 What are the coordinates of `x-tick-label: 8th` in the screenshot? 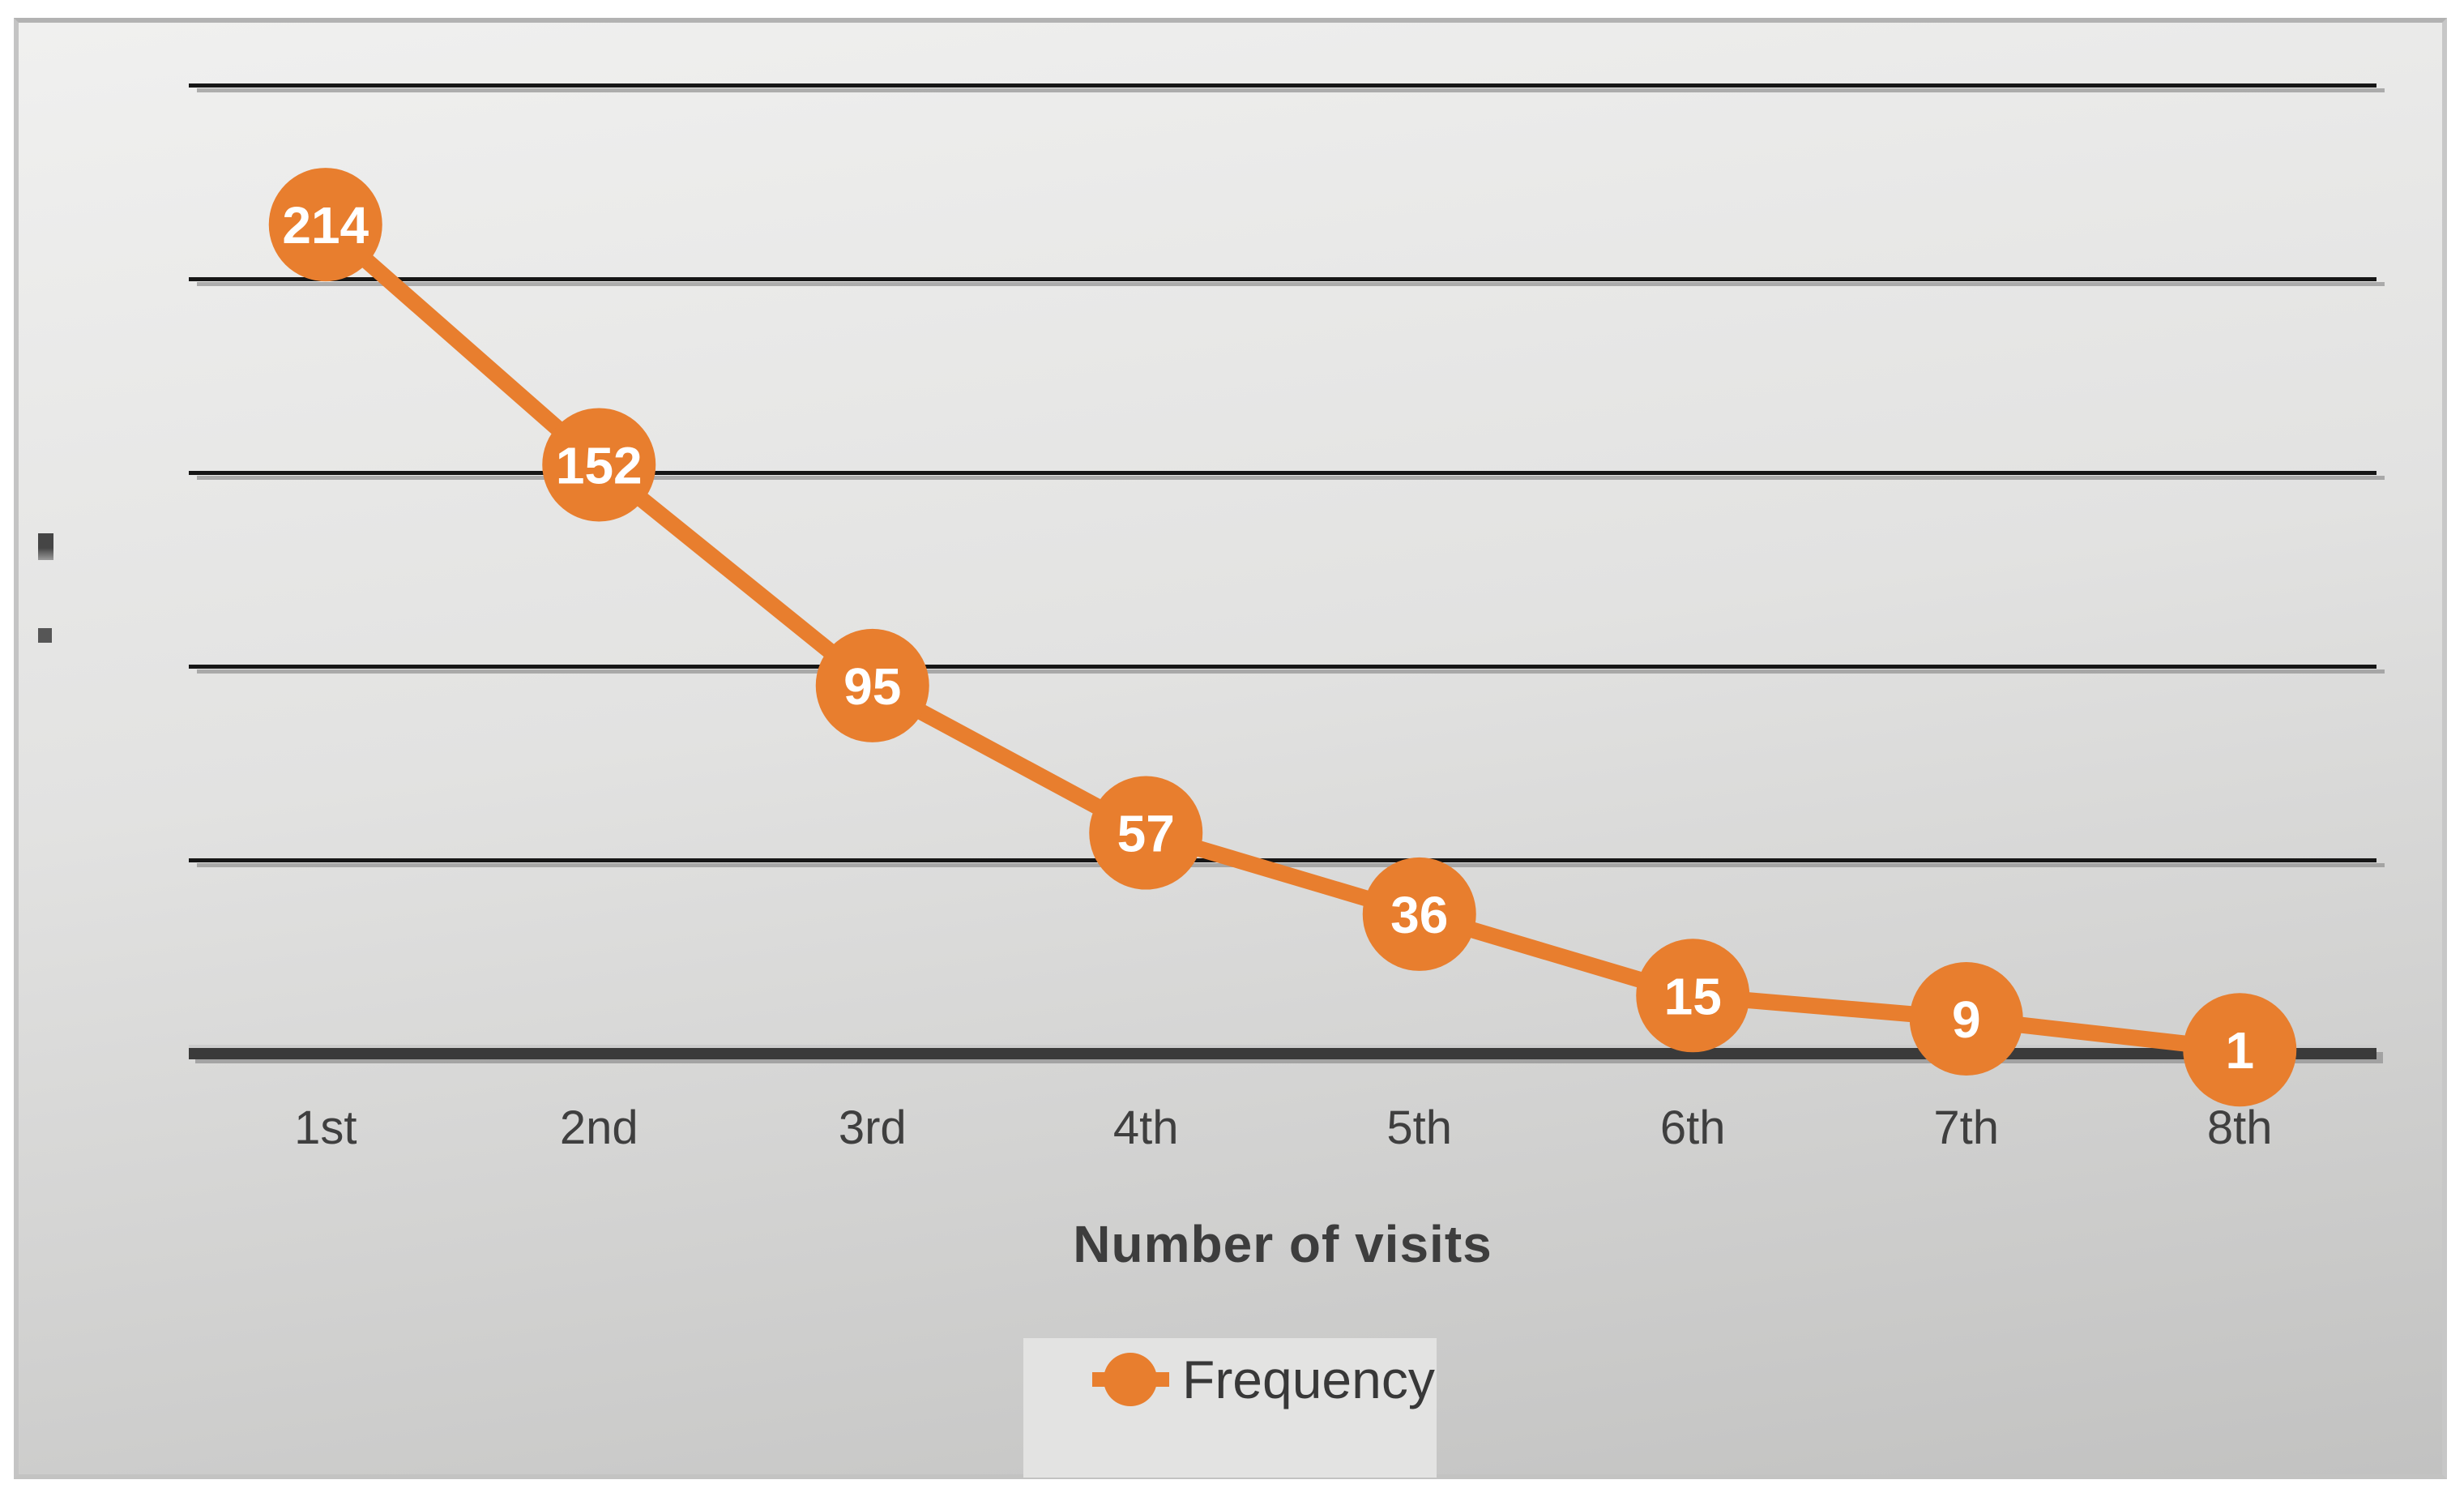 It's located at (2239, 1127).